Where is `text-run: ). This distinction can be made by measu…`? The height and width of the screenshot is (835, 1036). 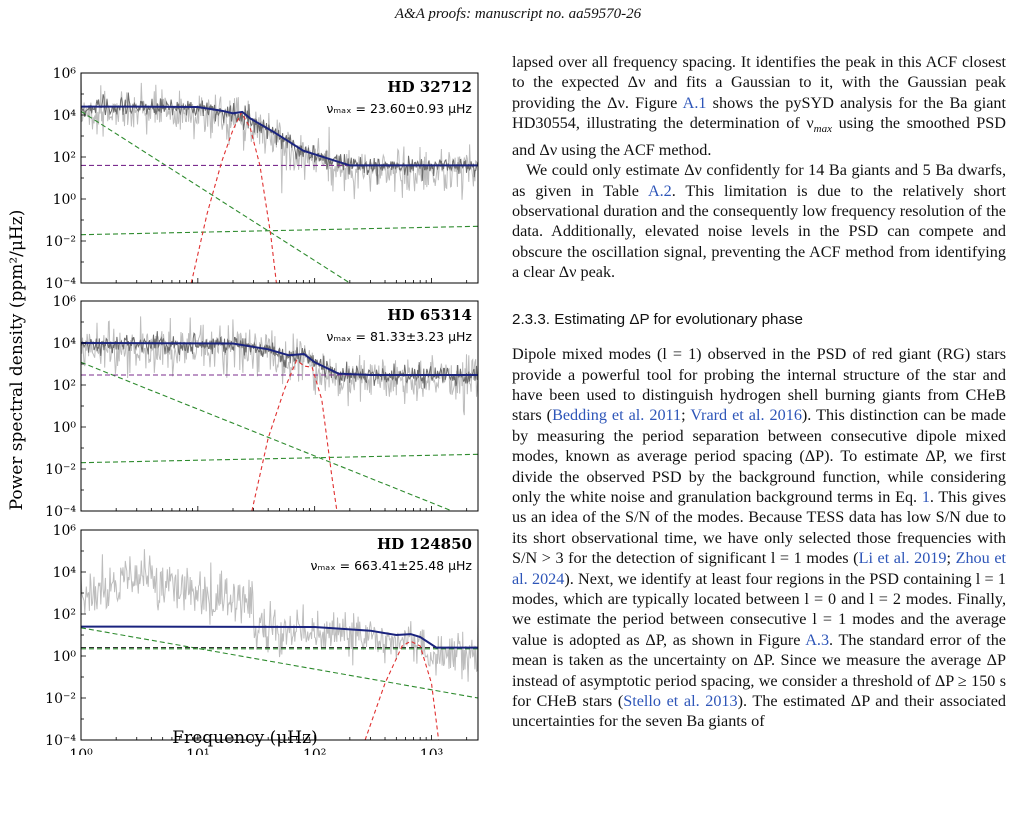 text-run: ). This distinction can be made by measu… is located at coordinates (759, 456).